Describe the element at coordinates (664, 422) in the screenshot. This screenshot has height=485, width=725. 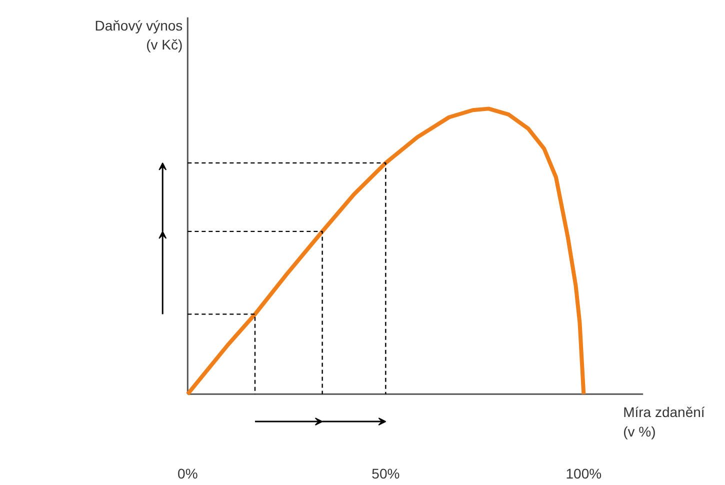
I see `x-axis-title: Míra zdanění (v %)` at that location.